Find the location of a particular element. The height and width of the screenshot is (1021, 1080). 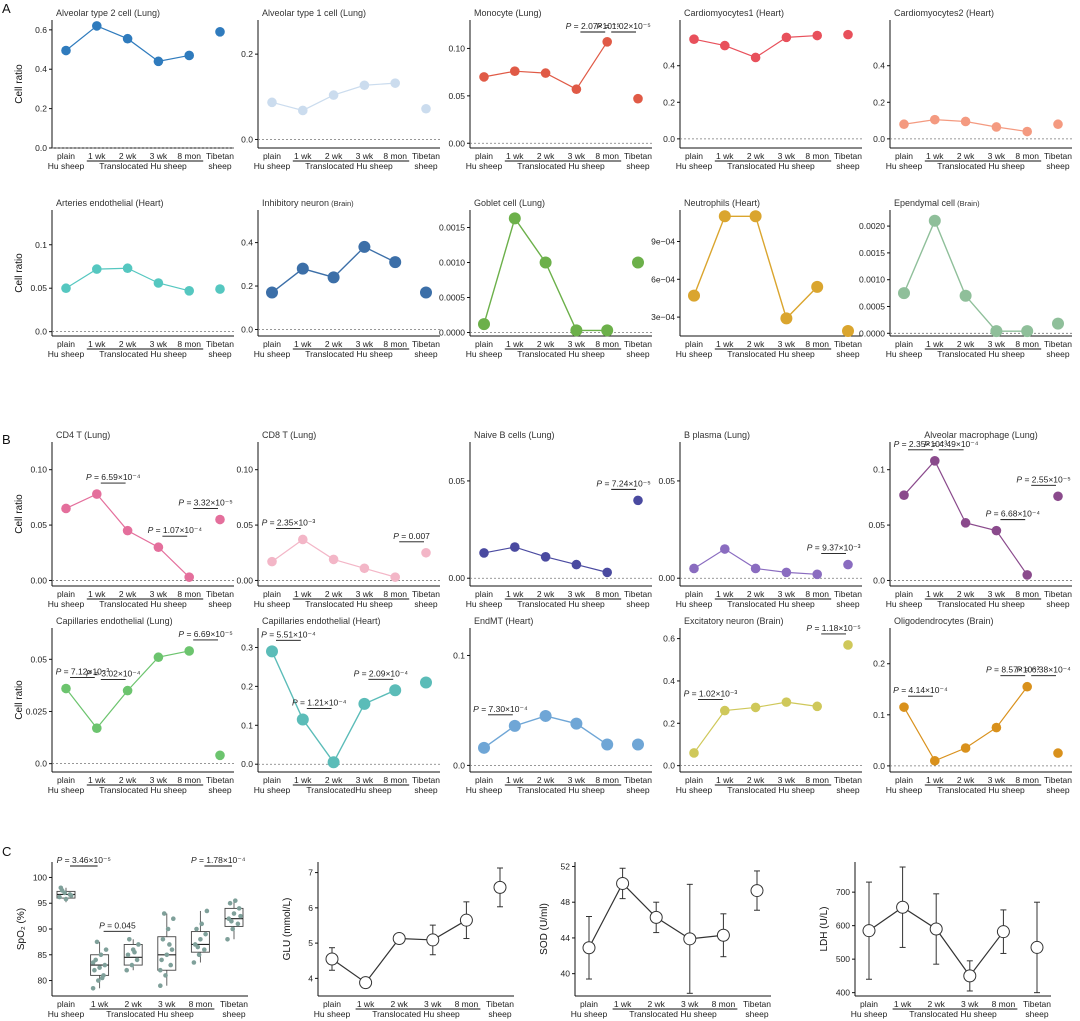

y-tick-label: 600 is located at coordinates (843, 926).